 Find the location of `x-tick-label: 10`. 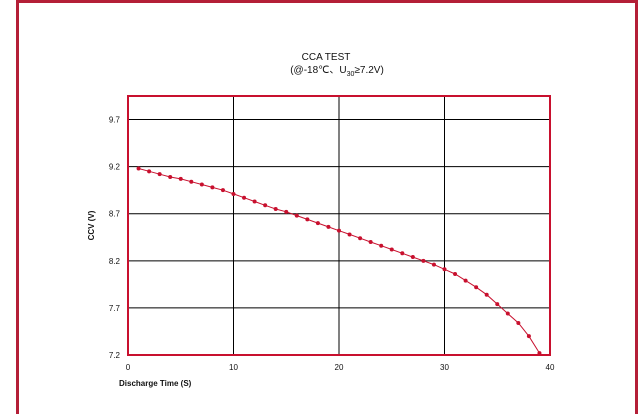

x-tick-label: 10 is located at coordinates (233, 367).